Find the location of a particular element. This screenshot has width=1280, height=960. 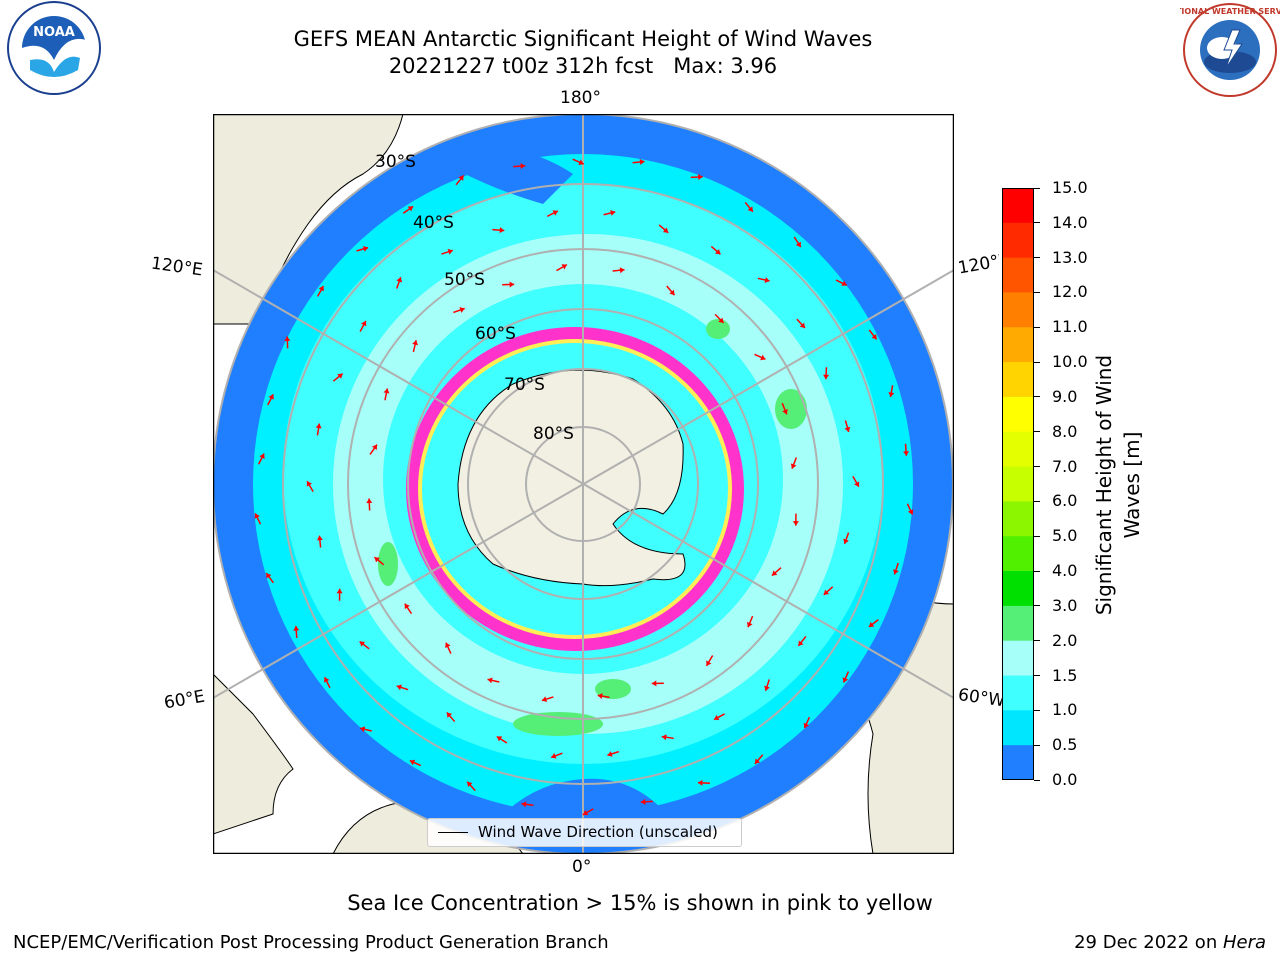

noaa-logo: NOAA is located at coordinates (54, 48).